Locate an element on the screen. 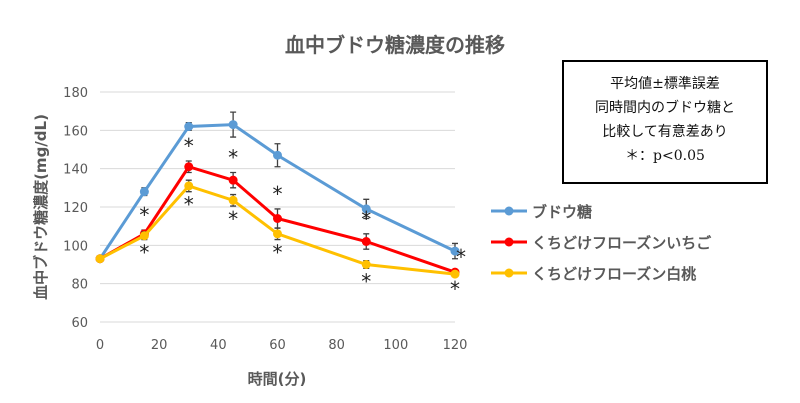 This screenshot has height=403, width=800. y-tick-label: 180 is located at coordinates (75, 93).